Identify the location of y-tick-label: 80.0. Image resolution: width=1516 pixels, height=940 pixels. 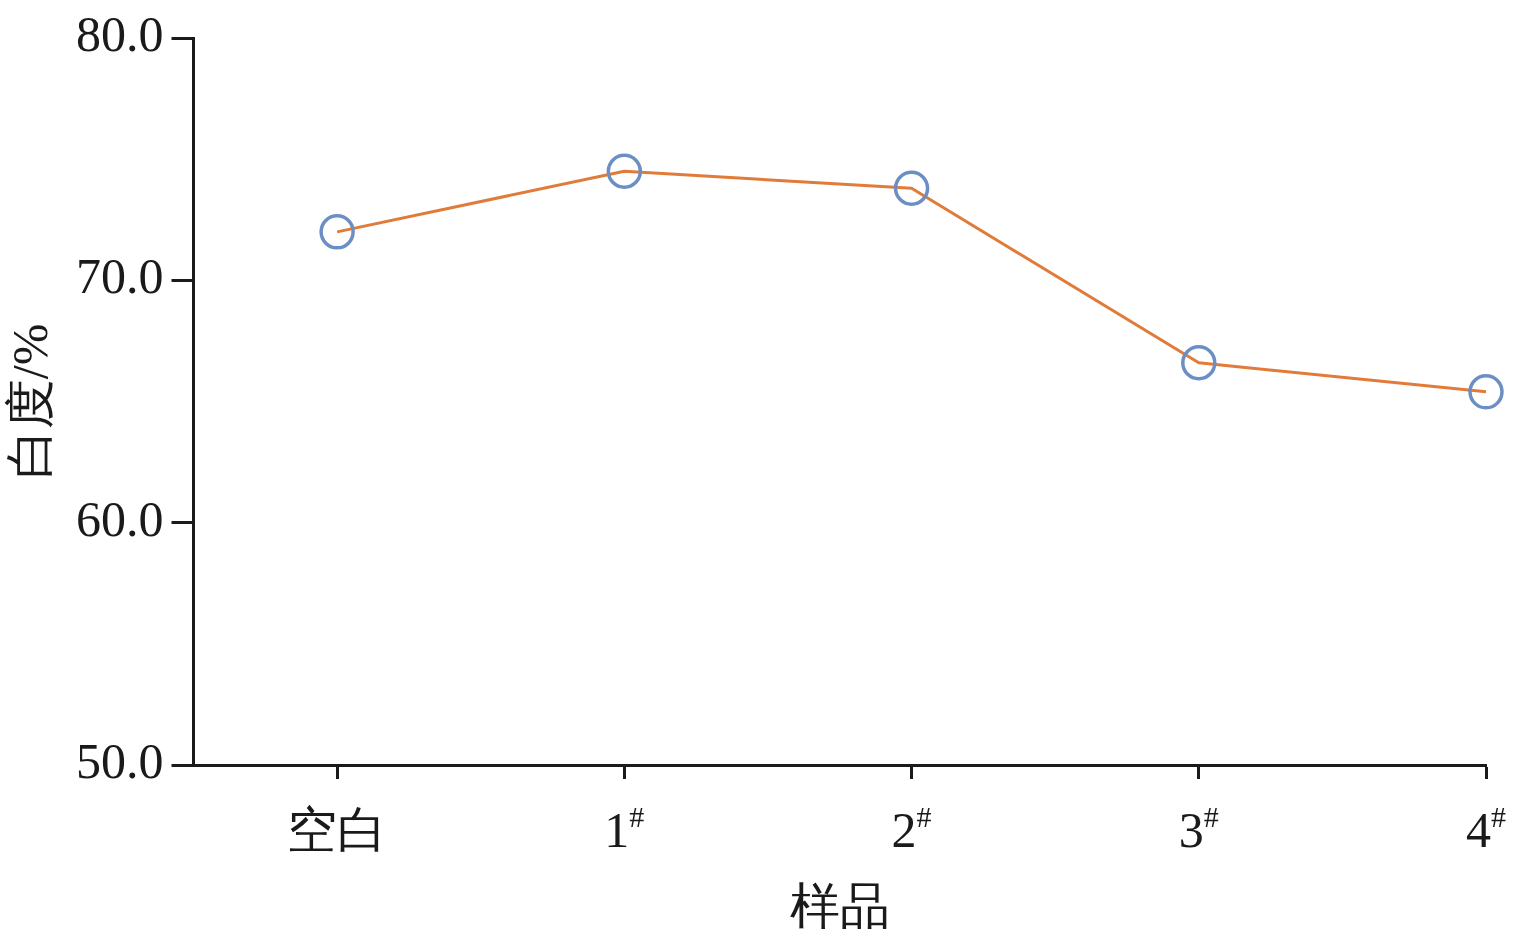
(120, 34).